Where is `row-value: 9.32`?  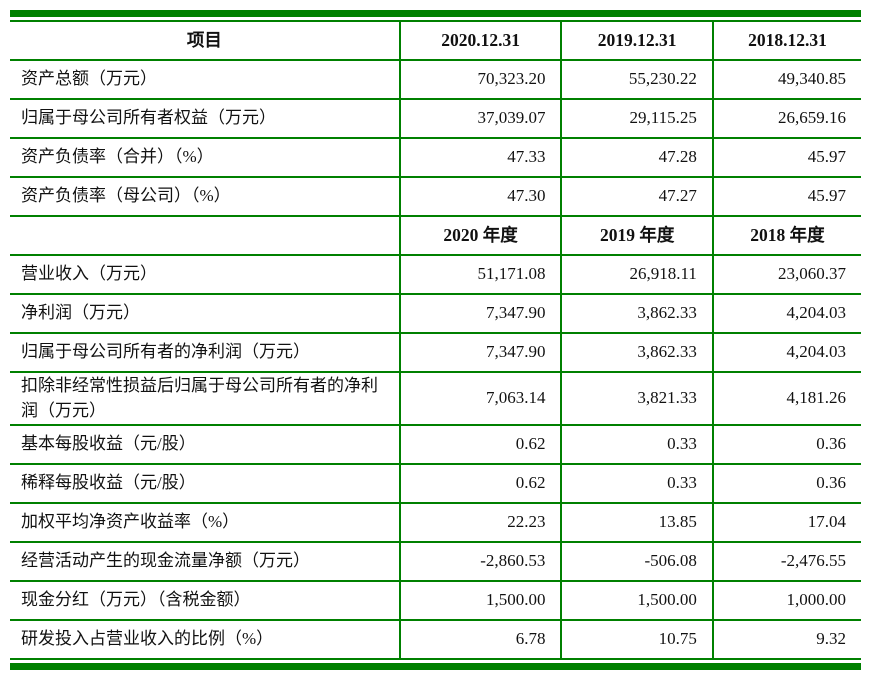 row-value: 9.32 is located at coordinates (786, 640).